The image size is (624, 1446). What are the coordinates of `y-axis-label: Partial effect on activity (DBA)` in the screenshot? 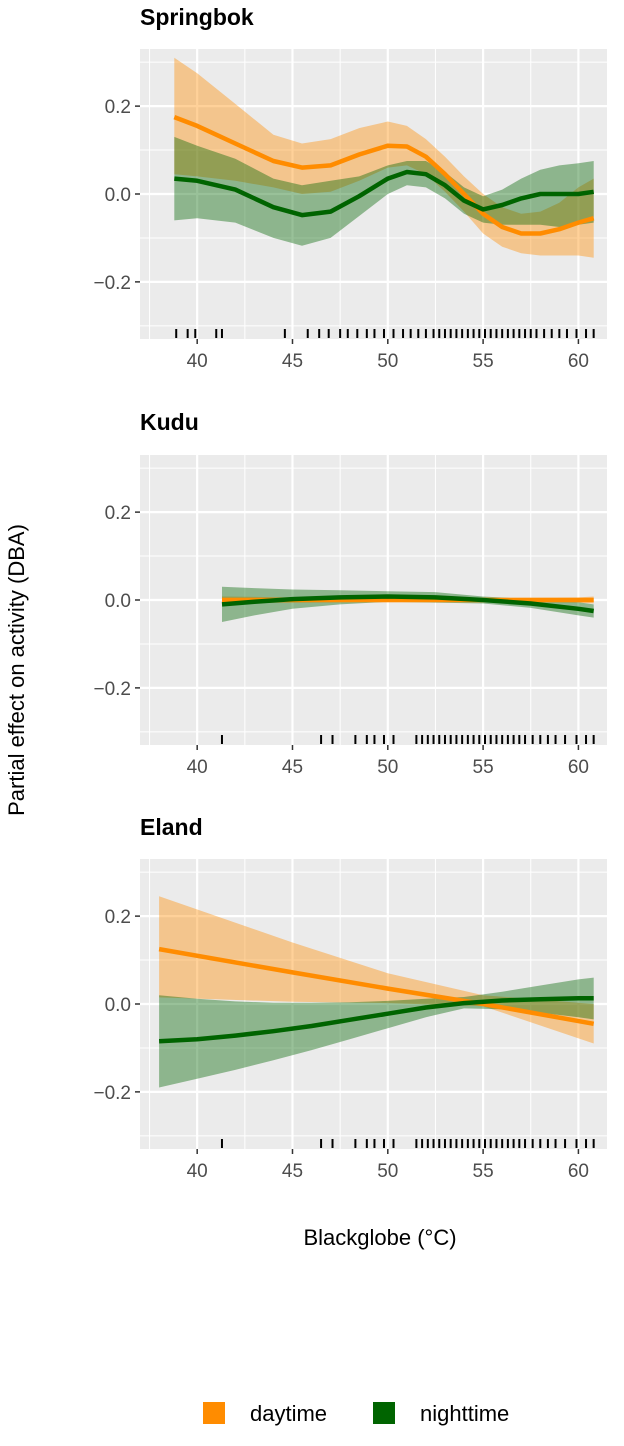 It's located at (16, 670).